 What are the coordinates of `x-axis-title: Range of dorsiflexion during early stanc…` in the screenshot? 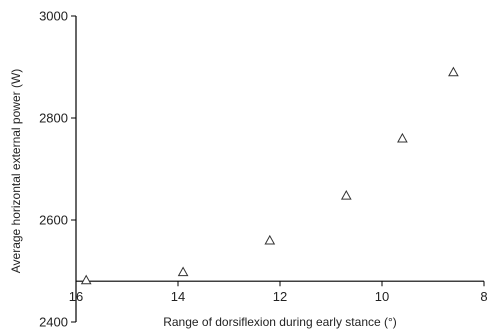 It's located at (280, 322).